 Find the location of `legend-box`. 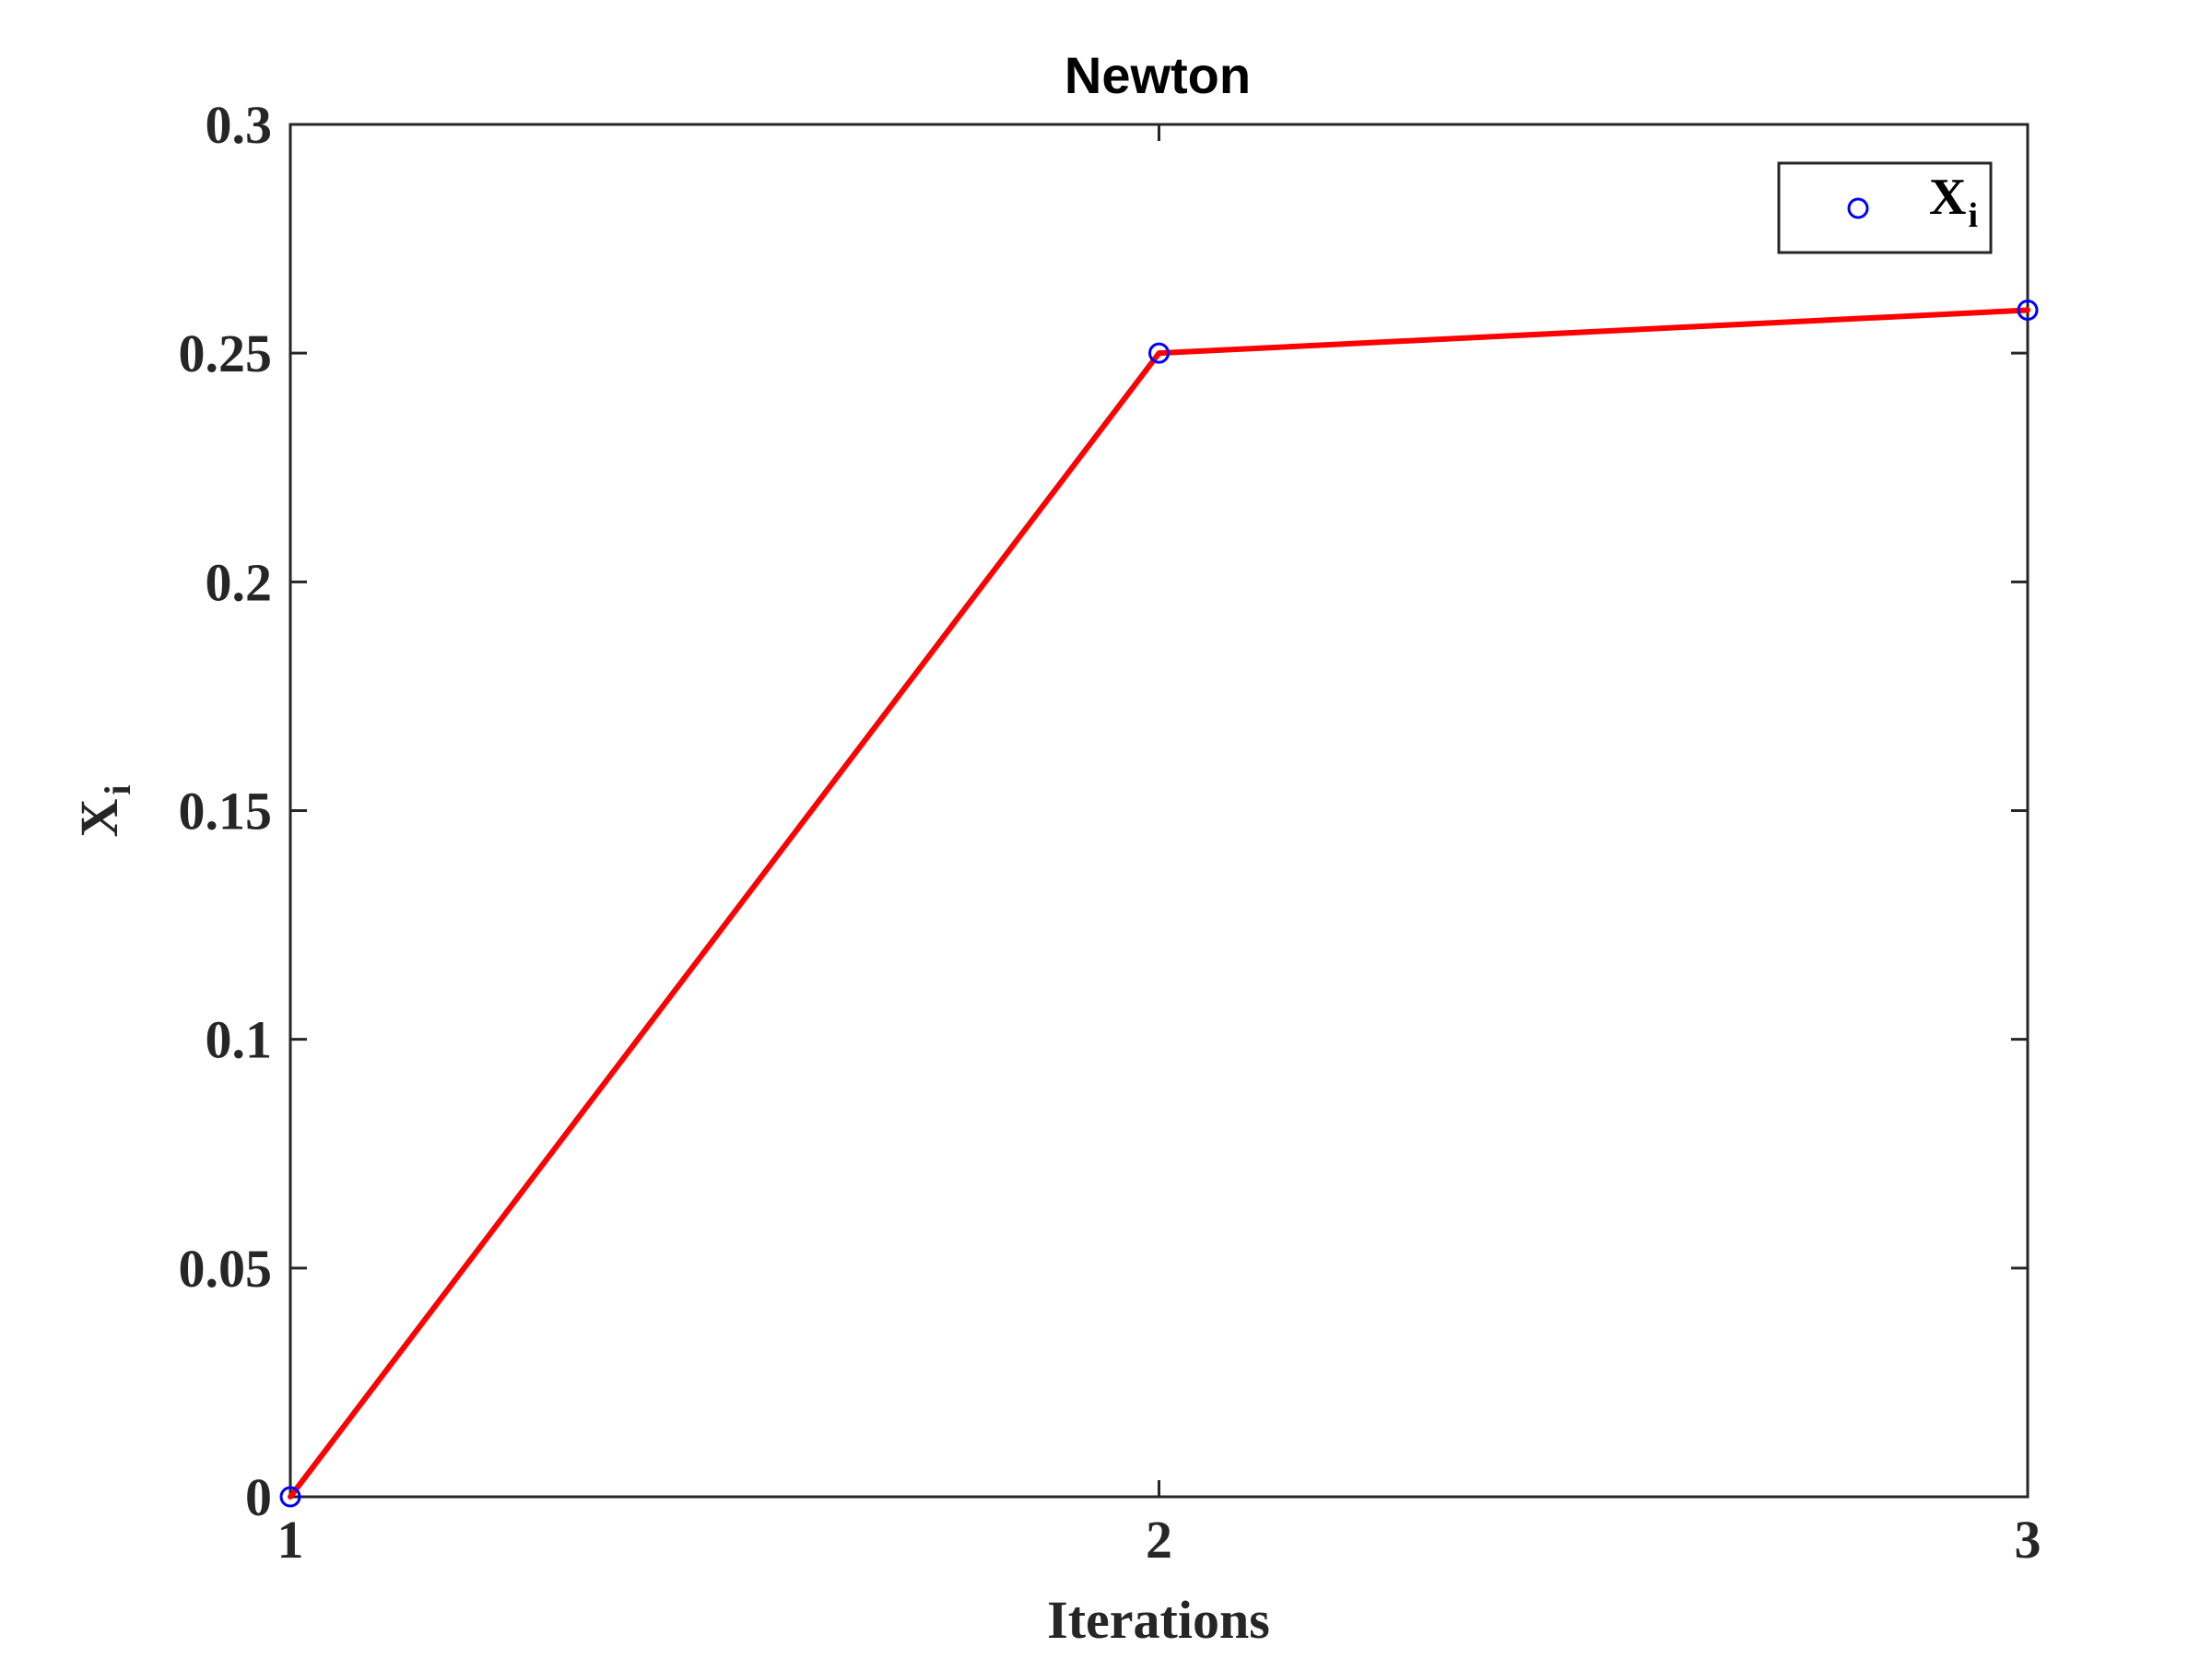

legend-box is located at coordinates (1885, 207).